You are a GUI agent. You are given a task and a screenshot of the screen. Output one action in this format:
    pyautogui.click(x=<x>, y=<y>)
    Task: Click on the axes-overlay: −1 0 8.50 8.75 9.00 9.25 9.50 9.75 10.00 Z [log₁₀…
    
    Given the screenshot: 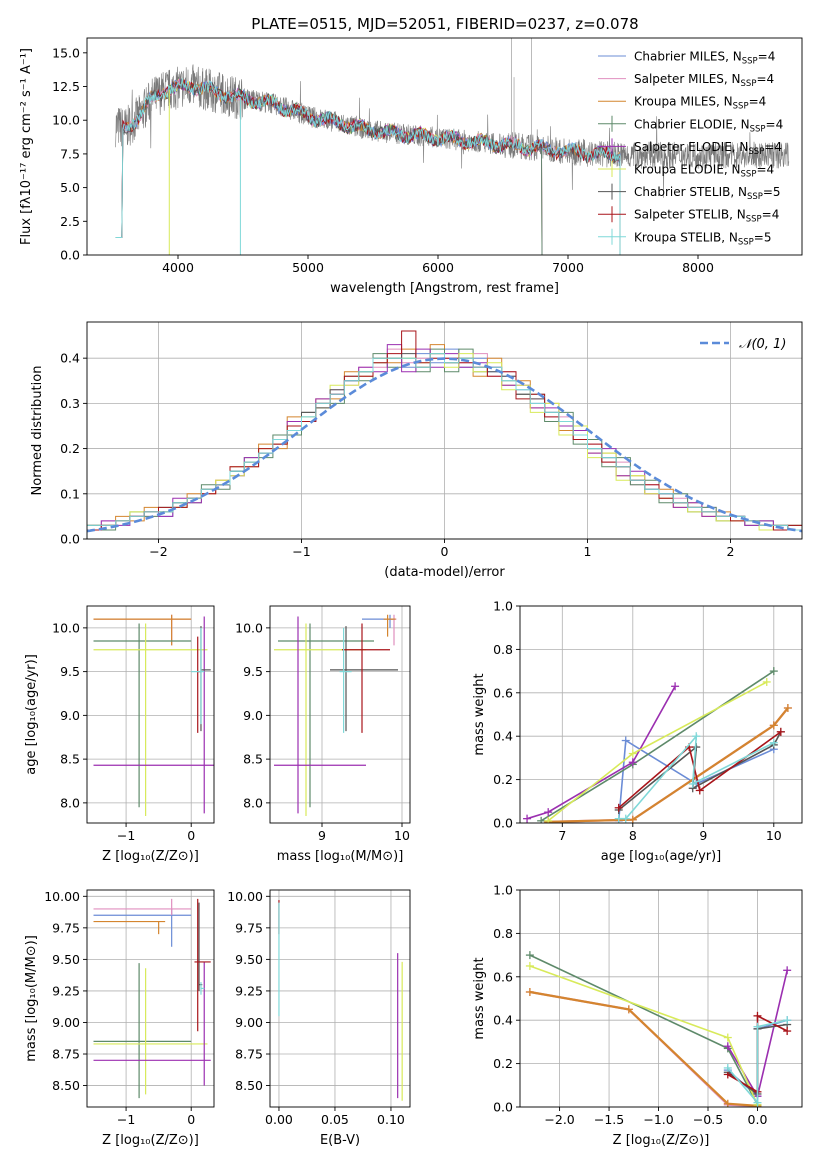 What is the action you would take?
    pyautogui.click(x=119, y=1018)
    